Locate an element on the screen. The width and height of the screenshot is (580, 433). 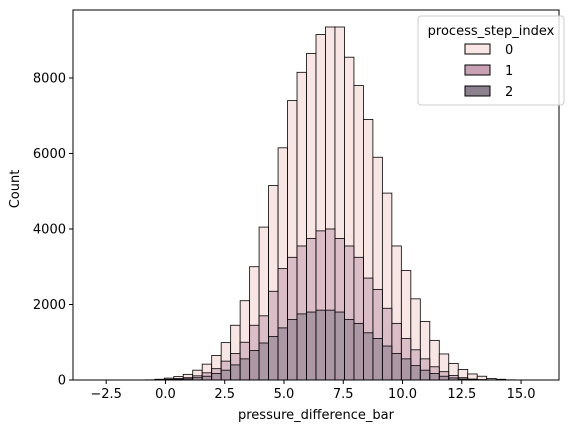
legend-label-2: 2 is located at coordinates (509, 92).